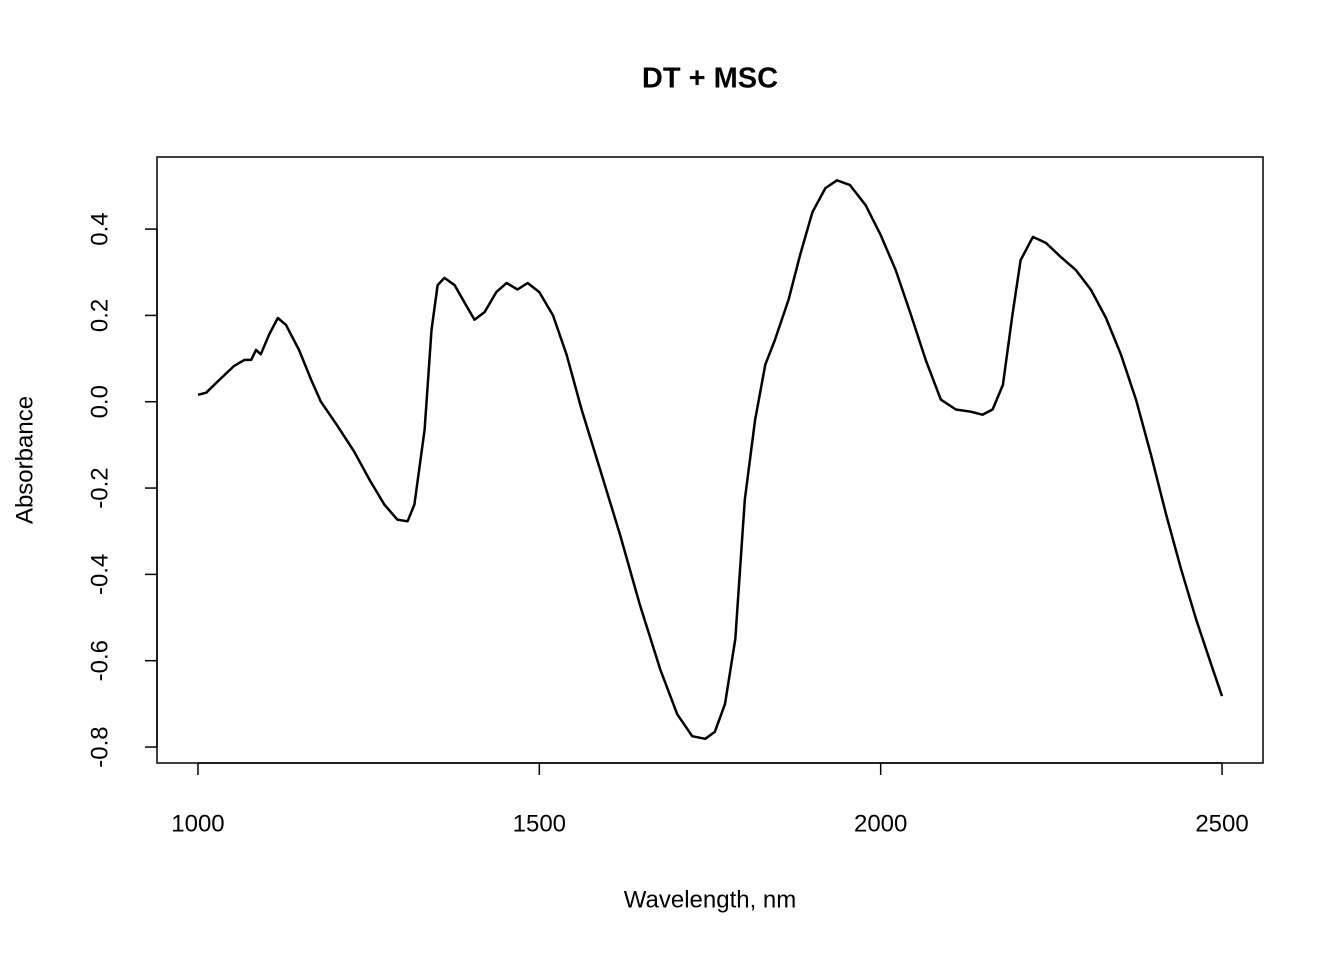 This screenshot has height=960, width=1344. I want to click on y-tick-label: 0.2, so click(99, 315).